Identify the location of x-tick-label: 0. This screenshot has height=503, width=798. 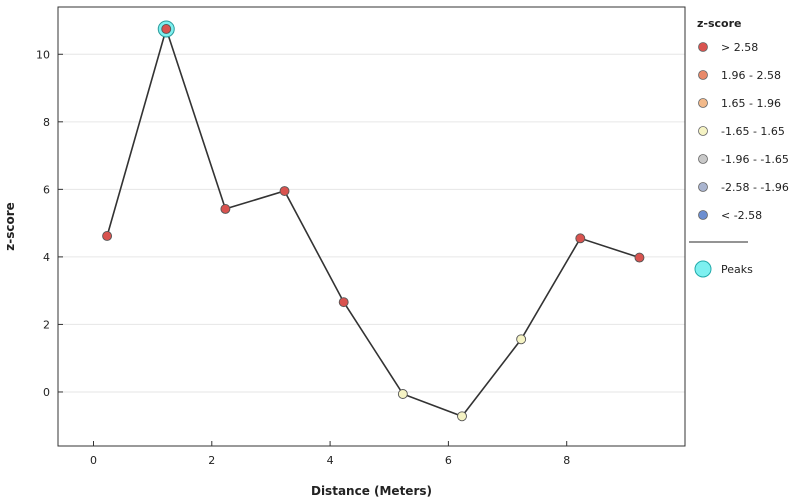
(93, 460).